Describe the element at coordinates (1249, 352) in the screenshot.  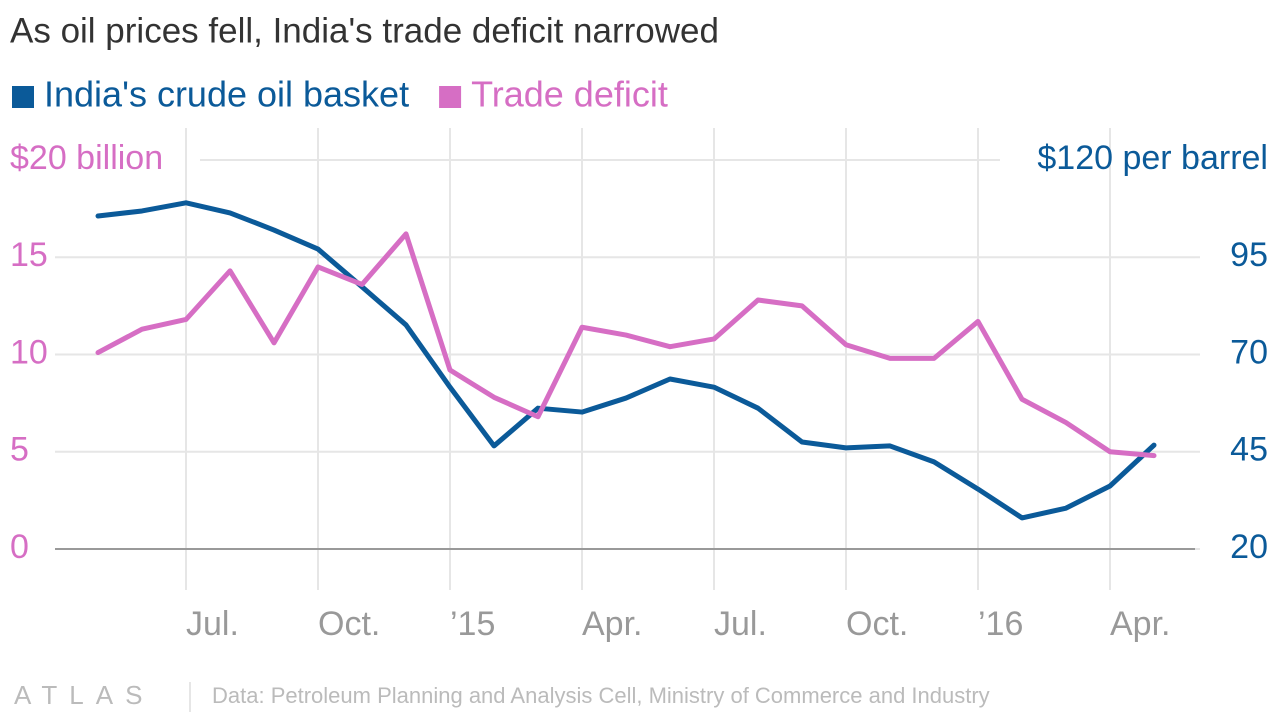
I see `y2-tick-label: 70` at that location.